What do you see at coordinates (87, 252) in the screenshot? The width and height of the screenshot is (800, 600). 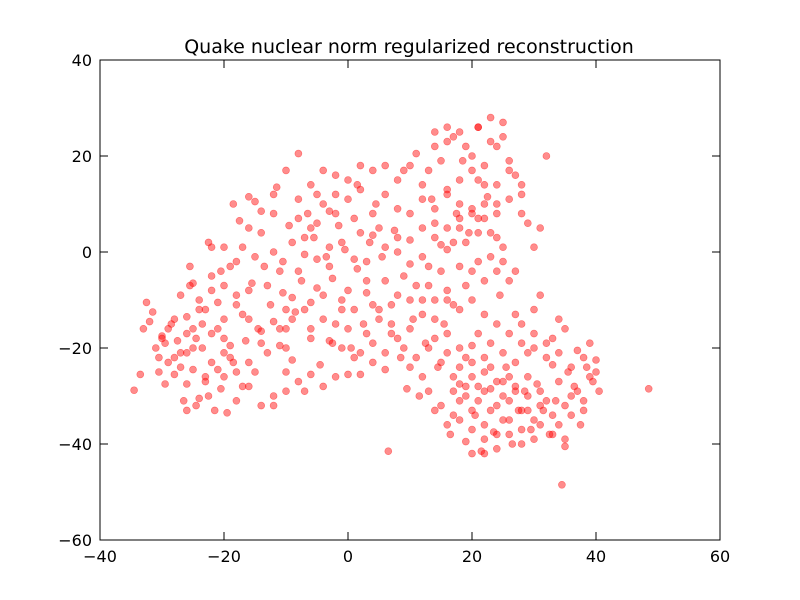 I see `y-tick-label: 0` at bounding box center [87, 252].